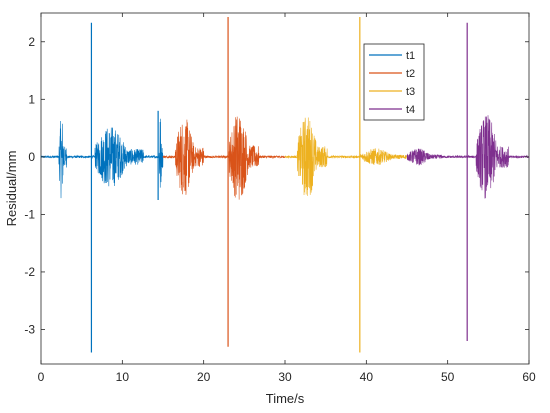 The image size is (550, 413). Describe the element at coordinates (367, 377) in the screenshot. I see `x-tick-label: 40` at that location.